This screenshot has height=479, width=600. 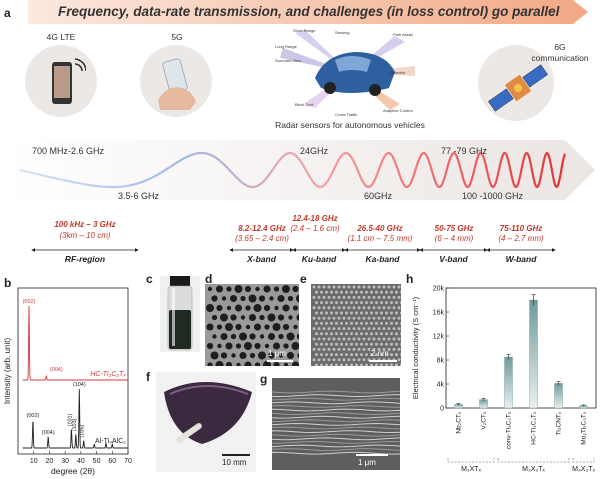 I want to click on xrd-line-hc, so click(x=75, y=343).